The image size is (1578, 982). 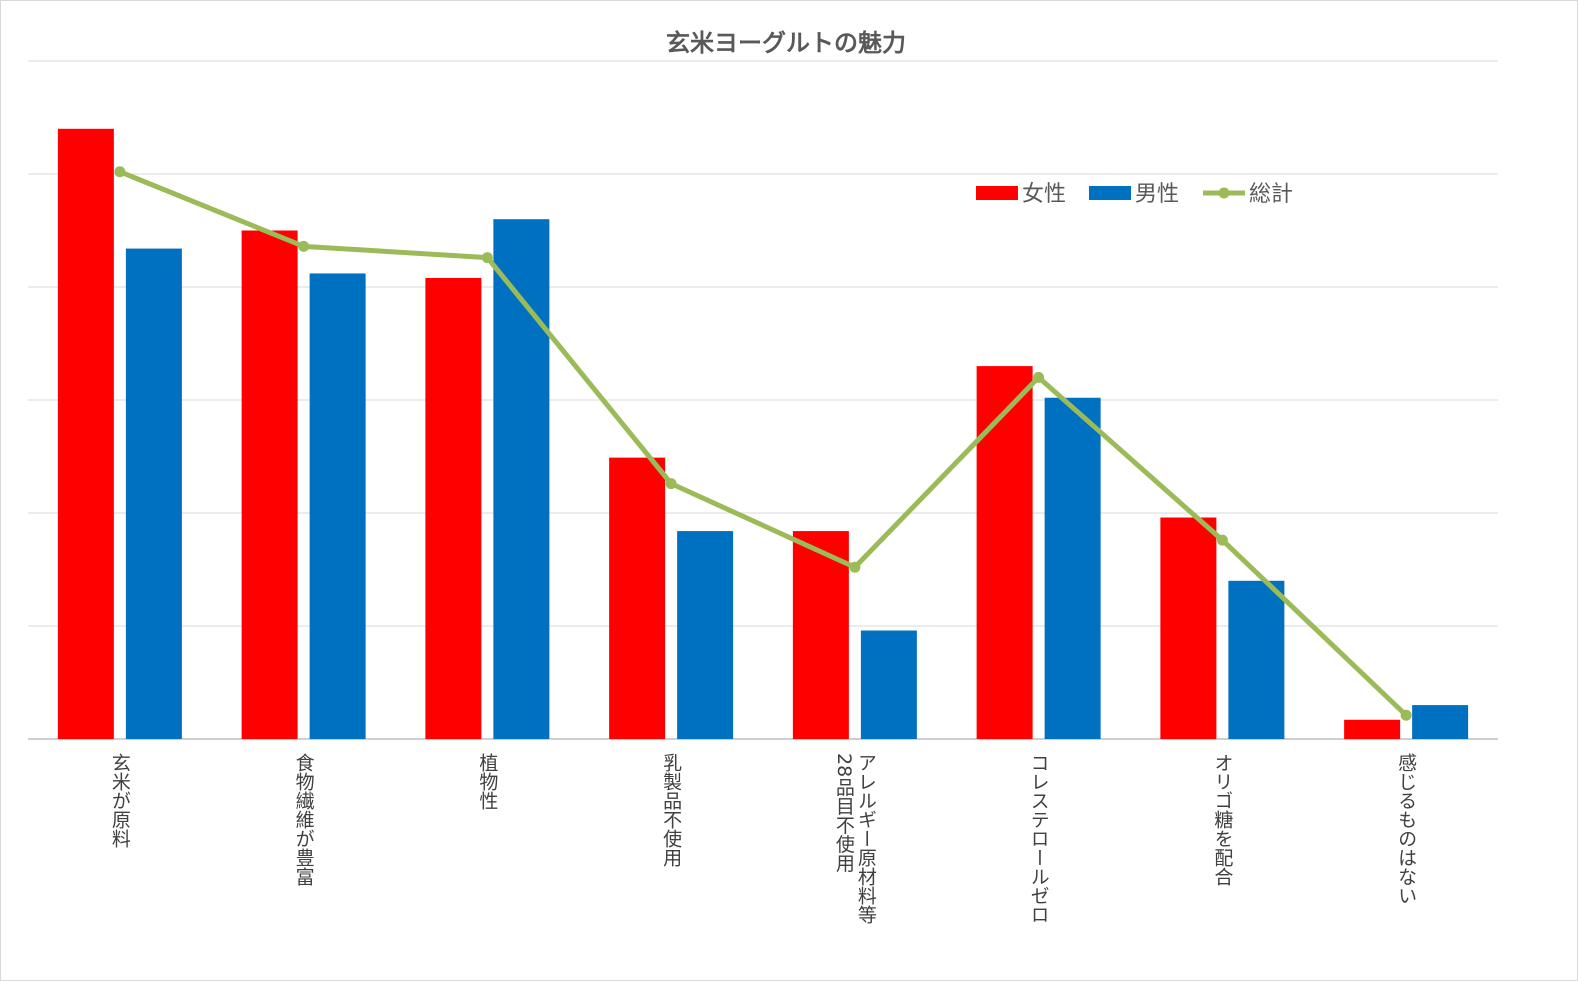 What do you see at coordinates (120, 172) in the screenshot?
I see `point-総計-0` at bounding box center [120, 172].